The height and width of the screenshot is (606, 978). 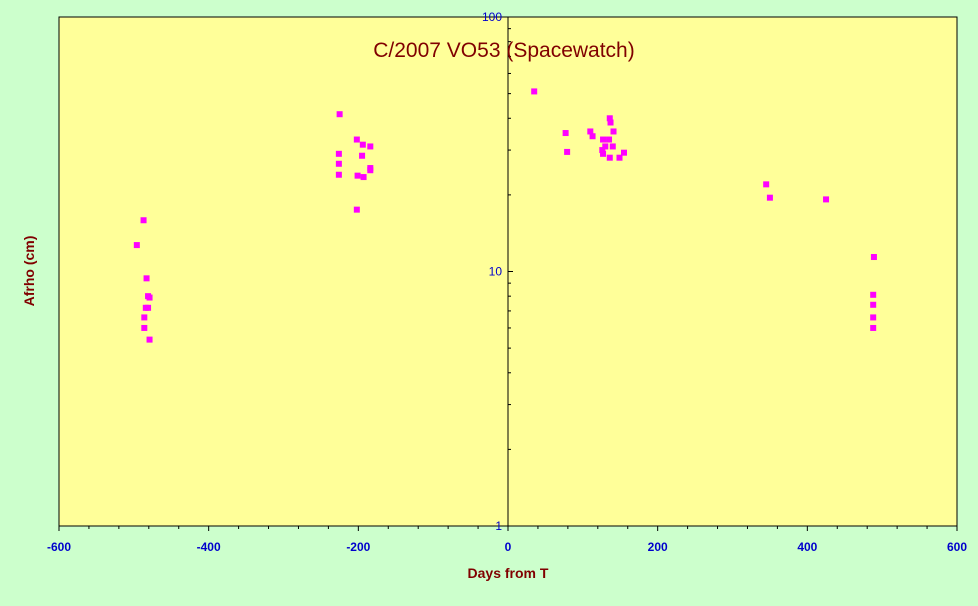 What do you see at coordinates (508, 573) in the screenshot?
I see `x-axis-title: Days from T` at bounding box center [508, 573].